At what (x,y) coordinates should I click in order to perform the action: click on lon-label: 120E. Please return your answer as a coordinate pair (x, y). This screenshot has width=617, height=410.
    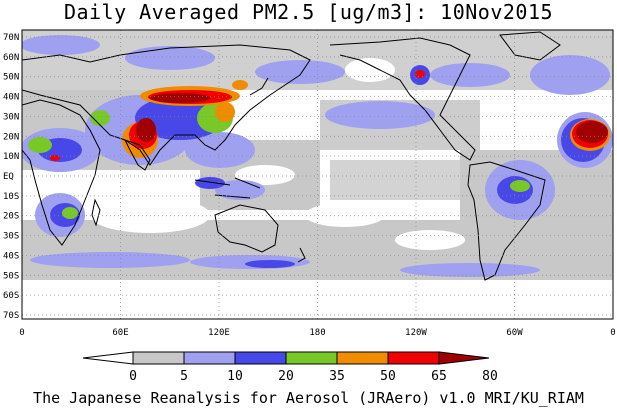
    Looking at the image, I should click on (219, 333).